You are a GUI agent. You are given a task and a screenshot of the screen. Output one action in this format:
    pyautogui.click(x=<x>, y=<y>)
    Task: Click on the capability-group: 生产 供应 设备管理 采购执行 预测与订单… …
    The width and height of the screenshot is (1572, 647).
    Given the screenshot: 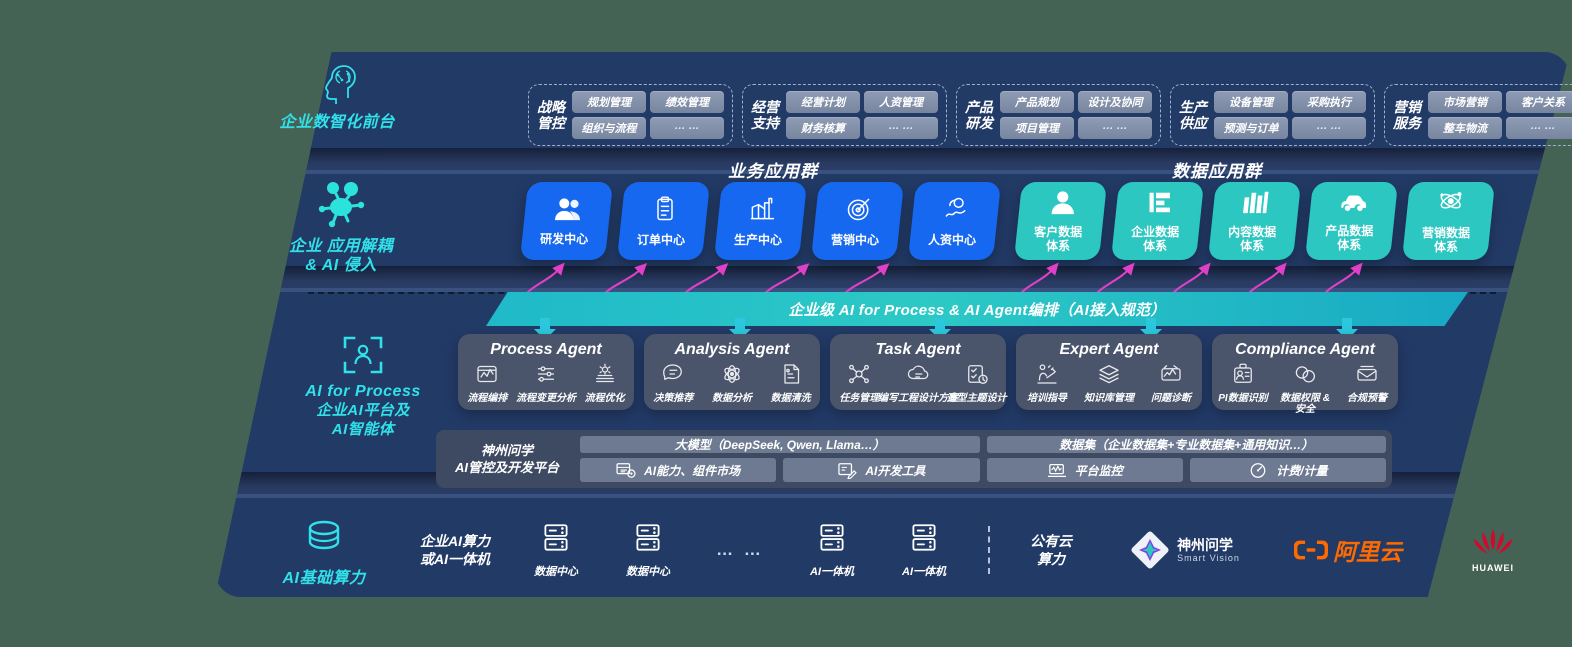 What is the action you would take?
    pyautogui.click(x=1272, y=115)
    